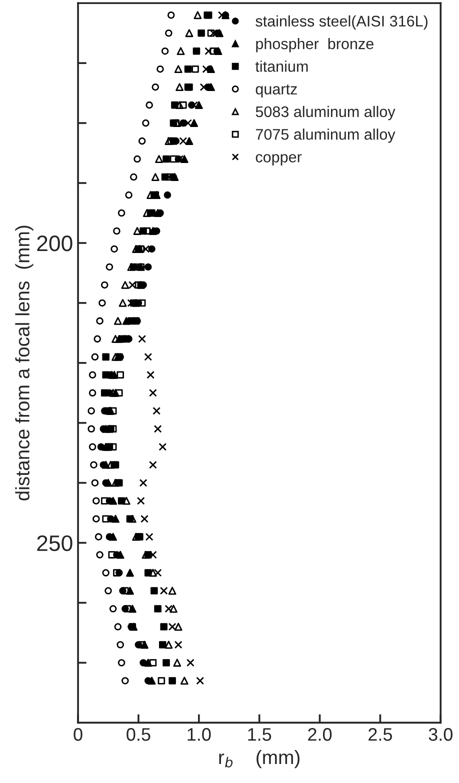  I want to click on x-tick-label: 0.5, so click(138, 734).